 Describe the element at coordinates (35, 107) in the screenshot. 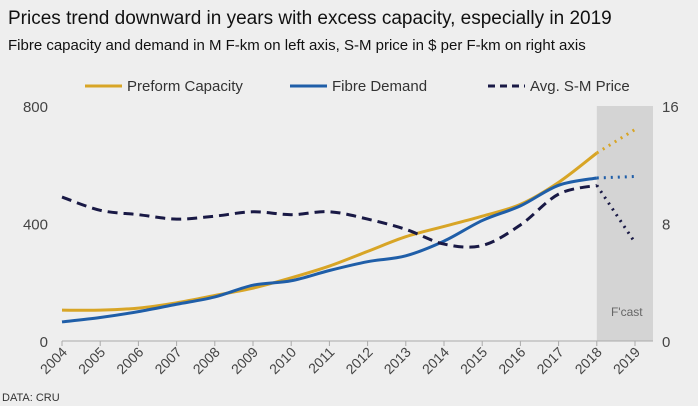

I see `left-axis-tick-label: 800` at that location.